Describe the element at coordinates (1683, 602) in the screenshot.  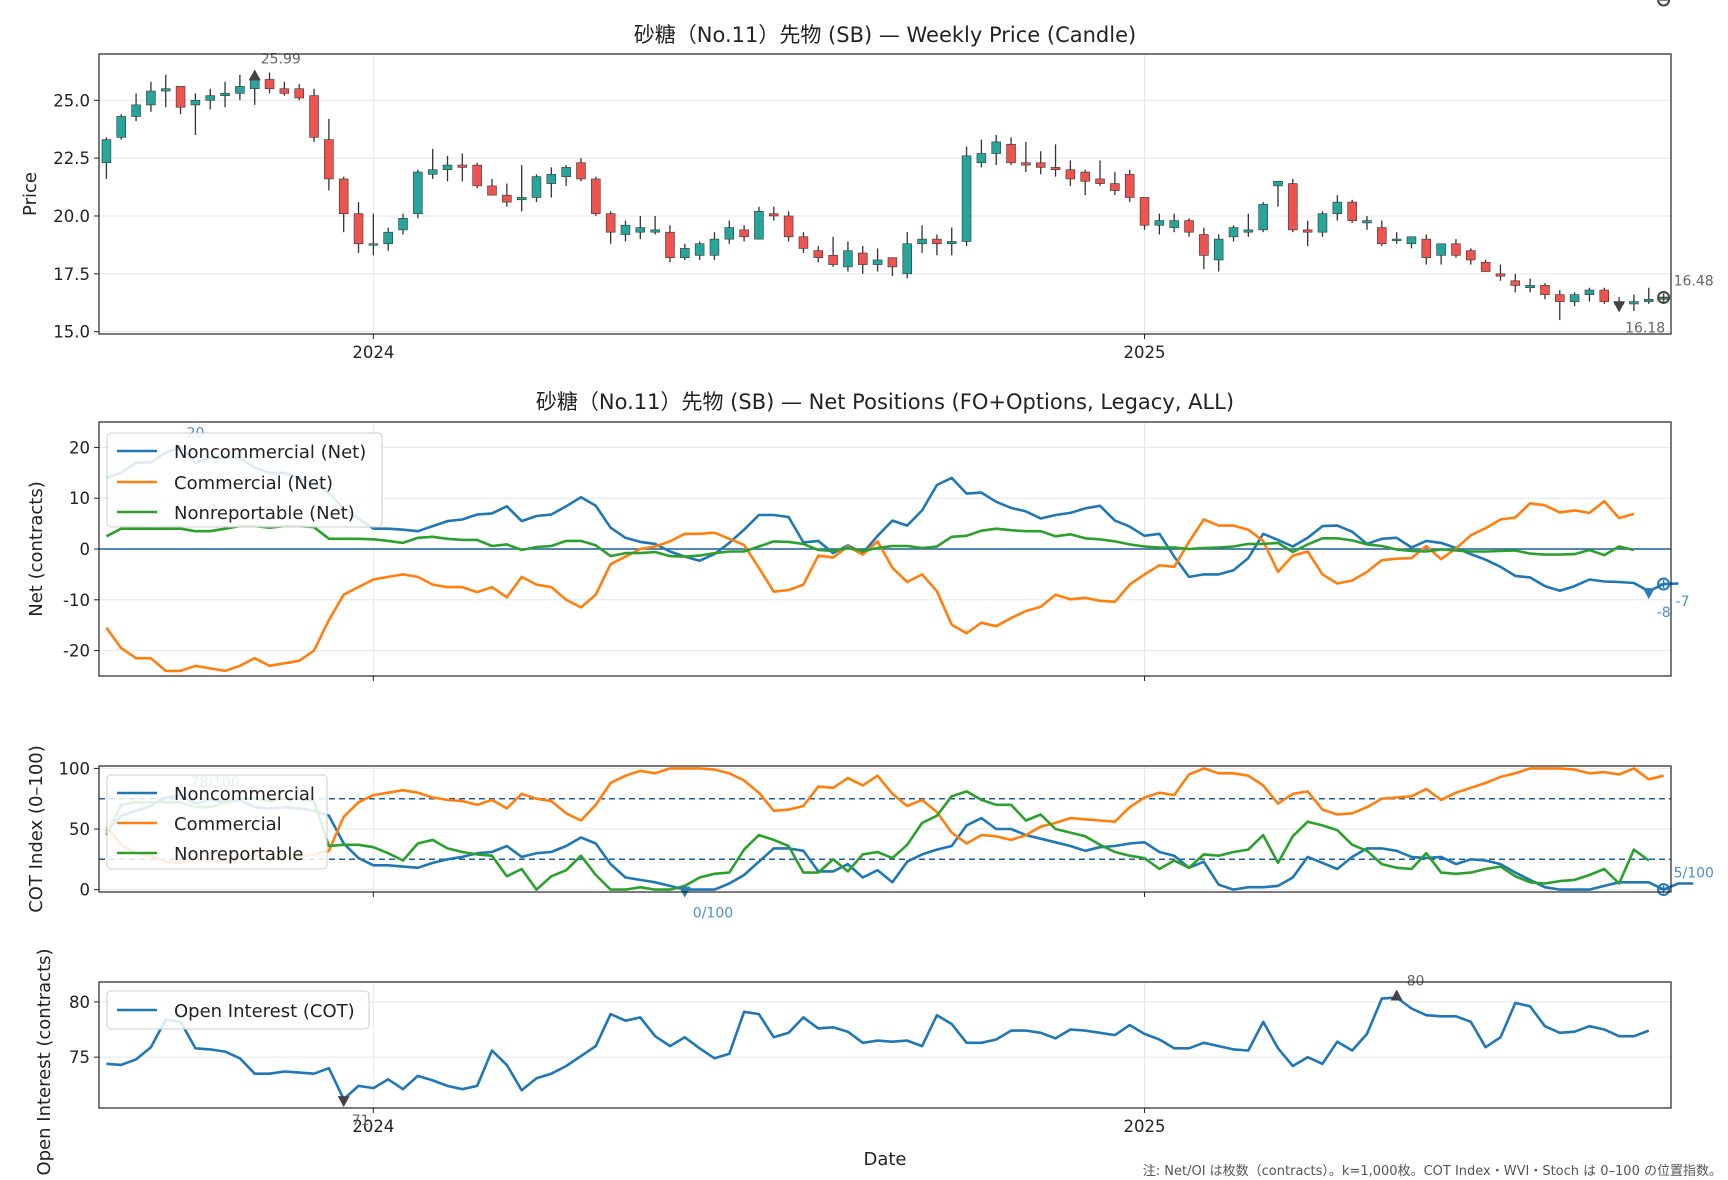
I see `net-last-label: -7` at that location.